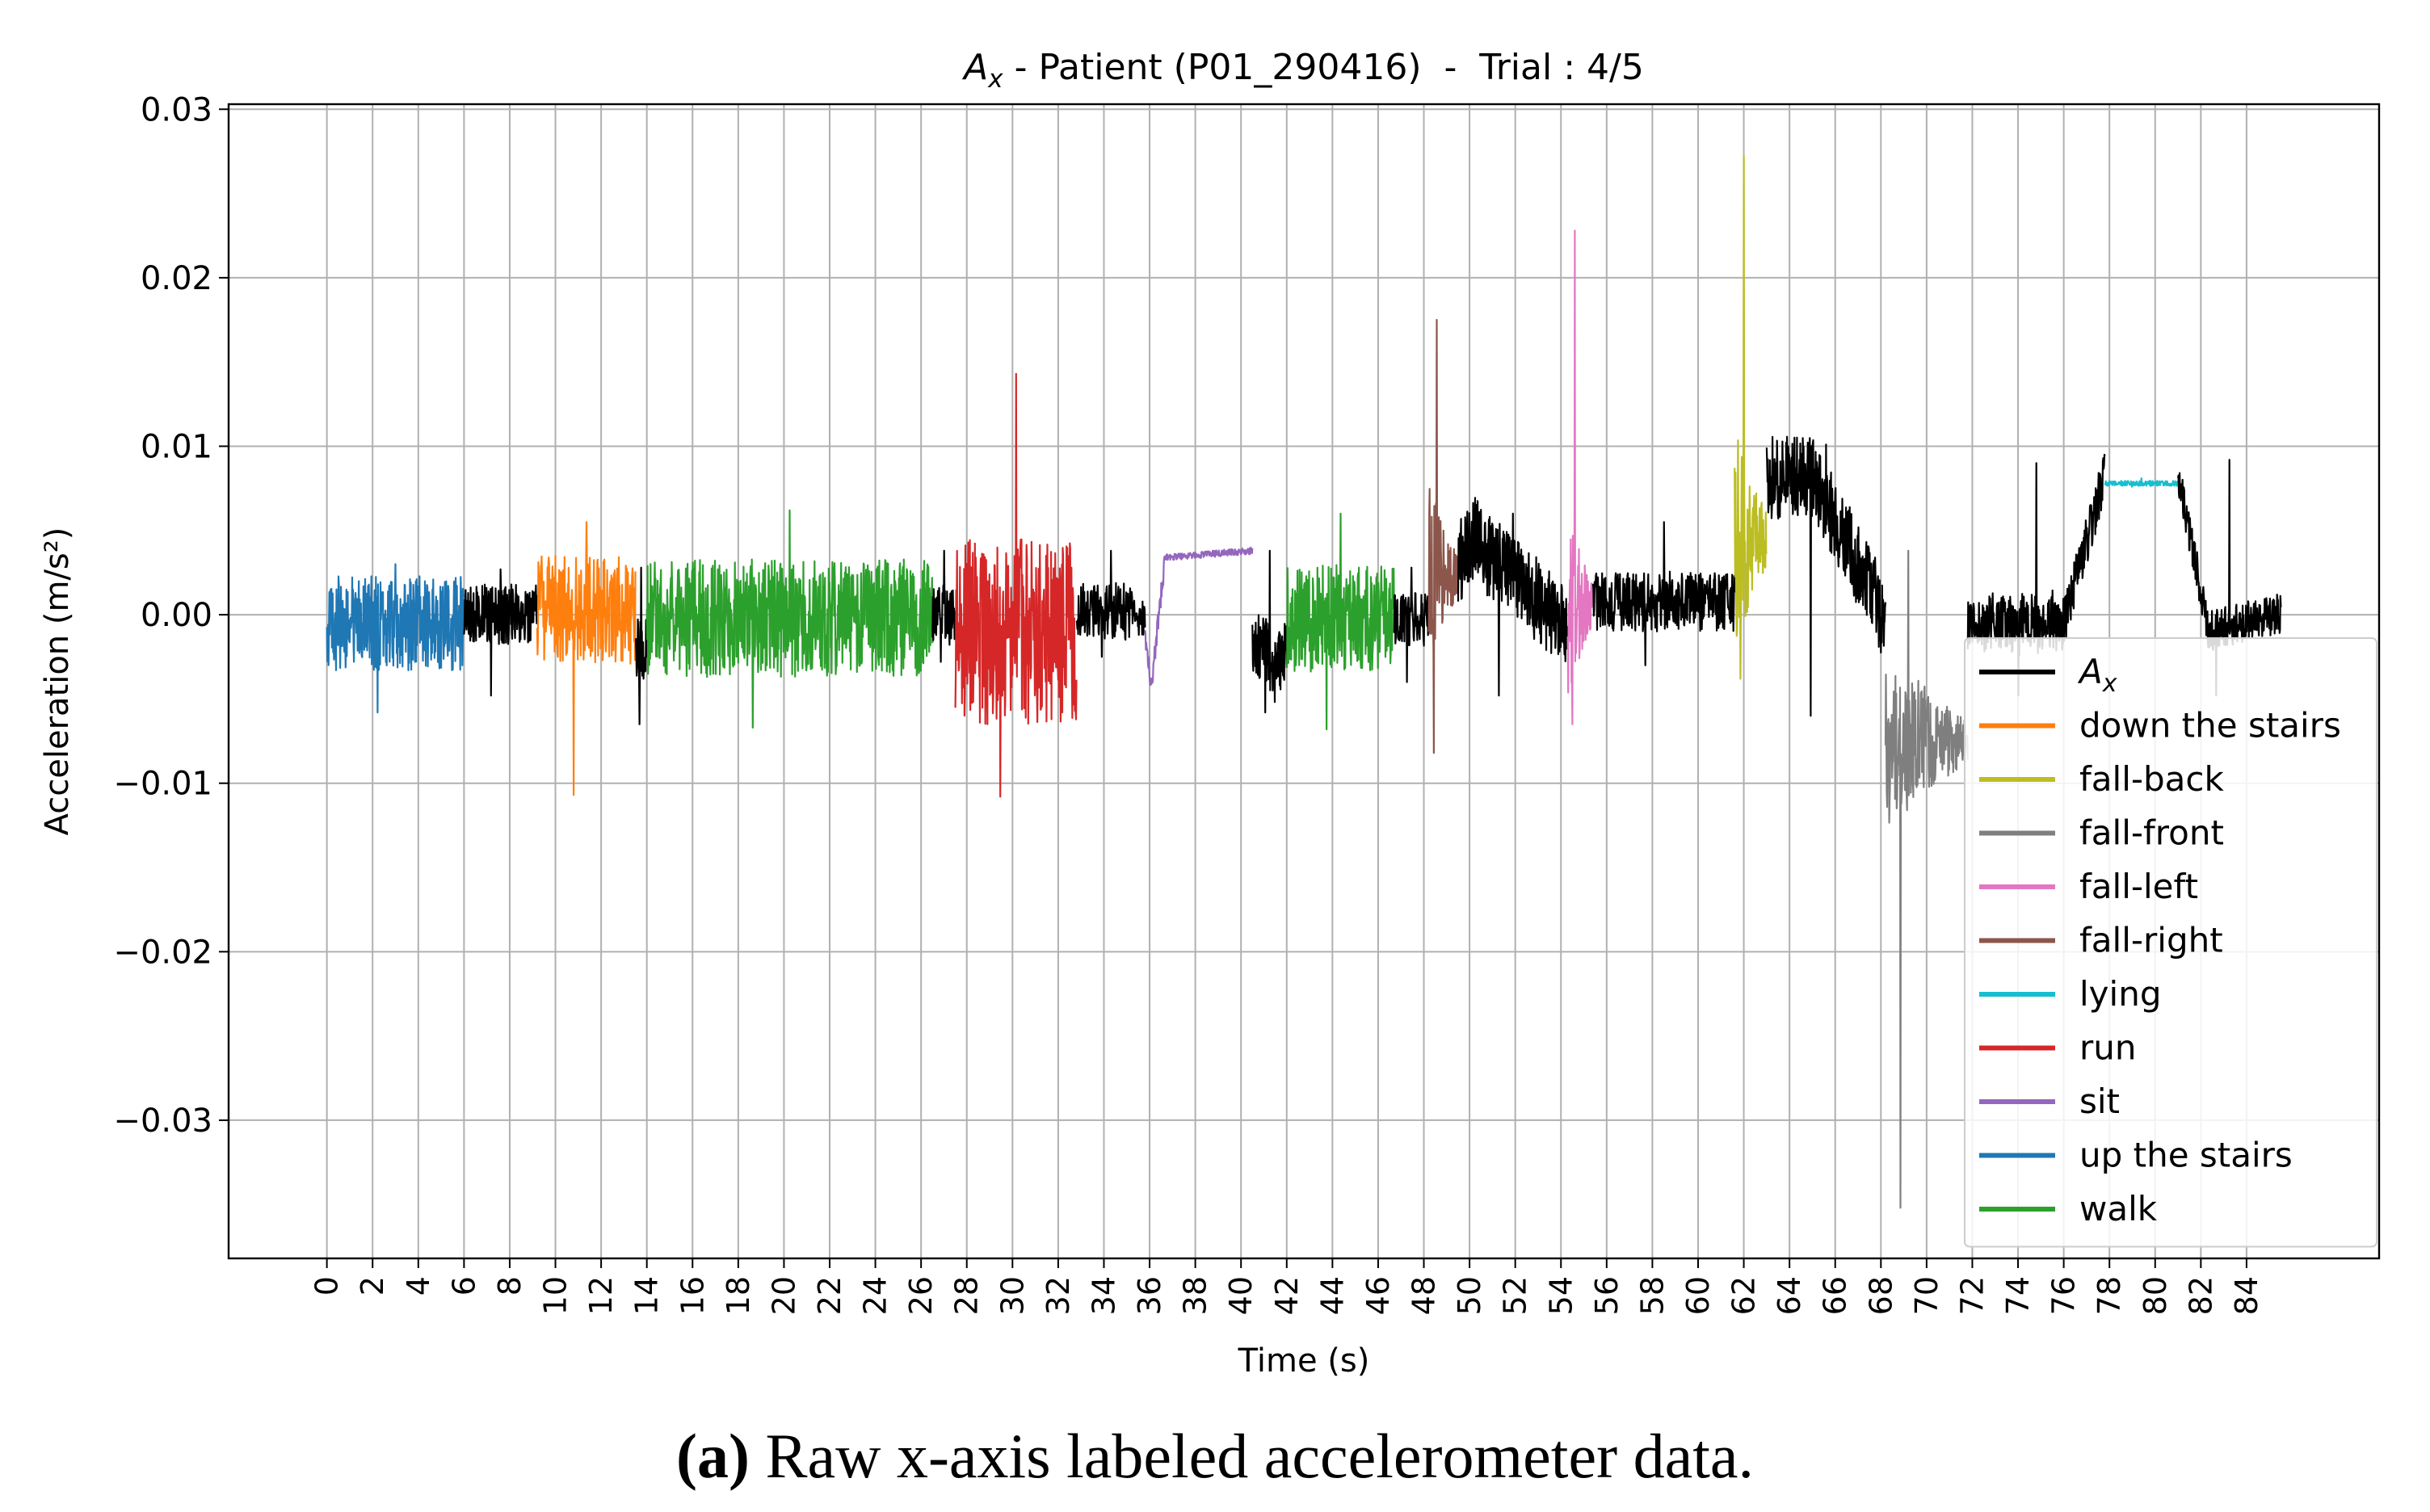 The height and width of the screenshot is (1512, 2430). I want to click on x-tick-label: 78, so click(2109, 1295).